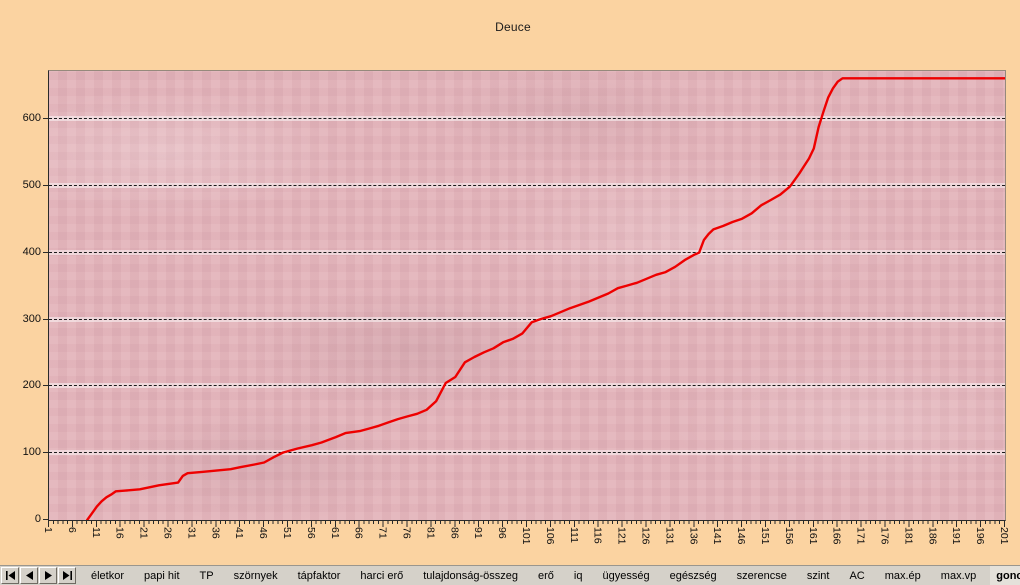  What do you see at coordinates (430, 533) in the screenshot?
I see `x-axis-label: 81` at bounding box center [430, 533].